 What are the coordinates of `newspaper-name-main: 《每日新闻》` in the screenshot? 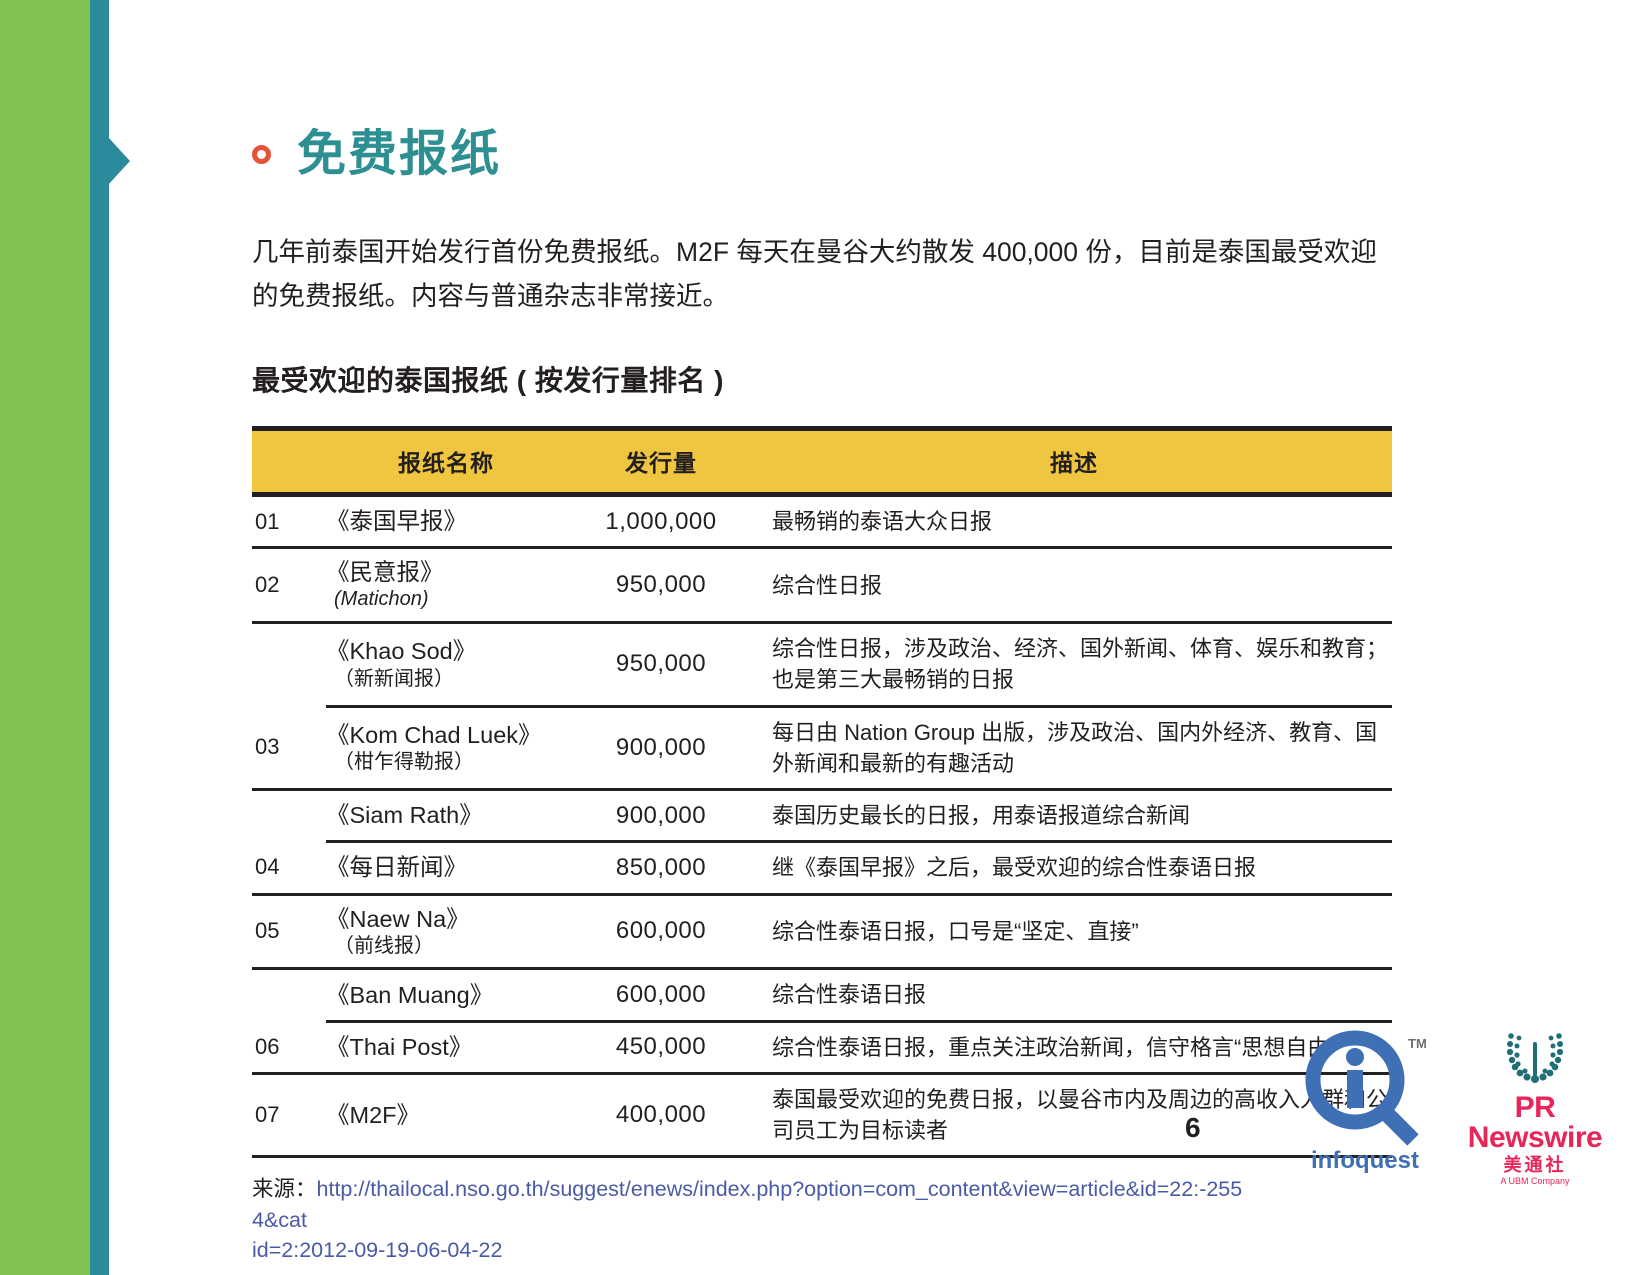 It's located at (396, 867).